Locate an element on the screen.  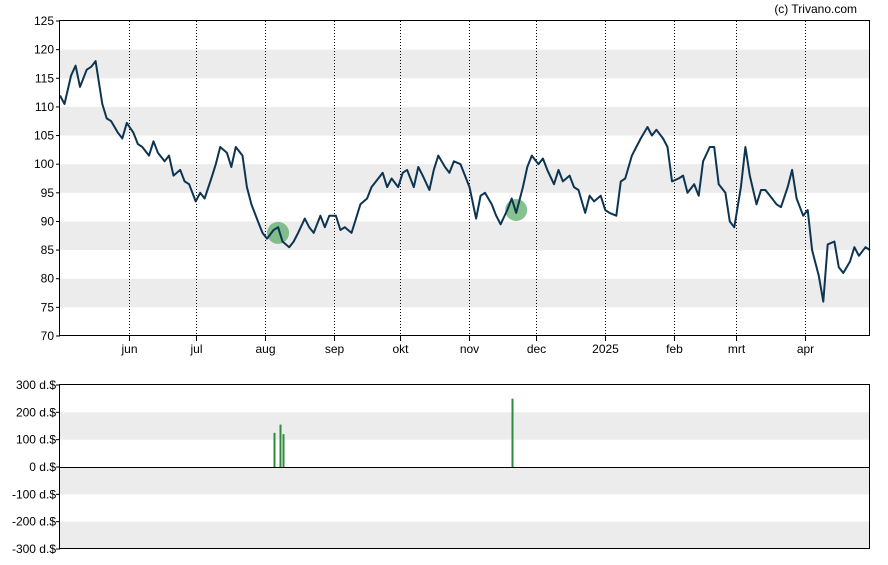
price-y-axis-ticks: 70 75 80 85 90 95 100 105 110 115 120 125 is located at coordinates (47, 178).